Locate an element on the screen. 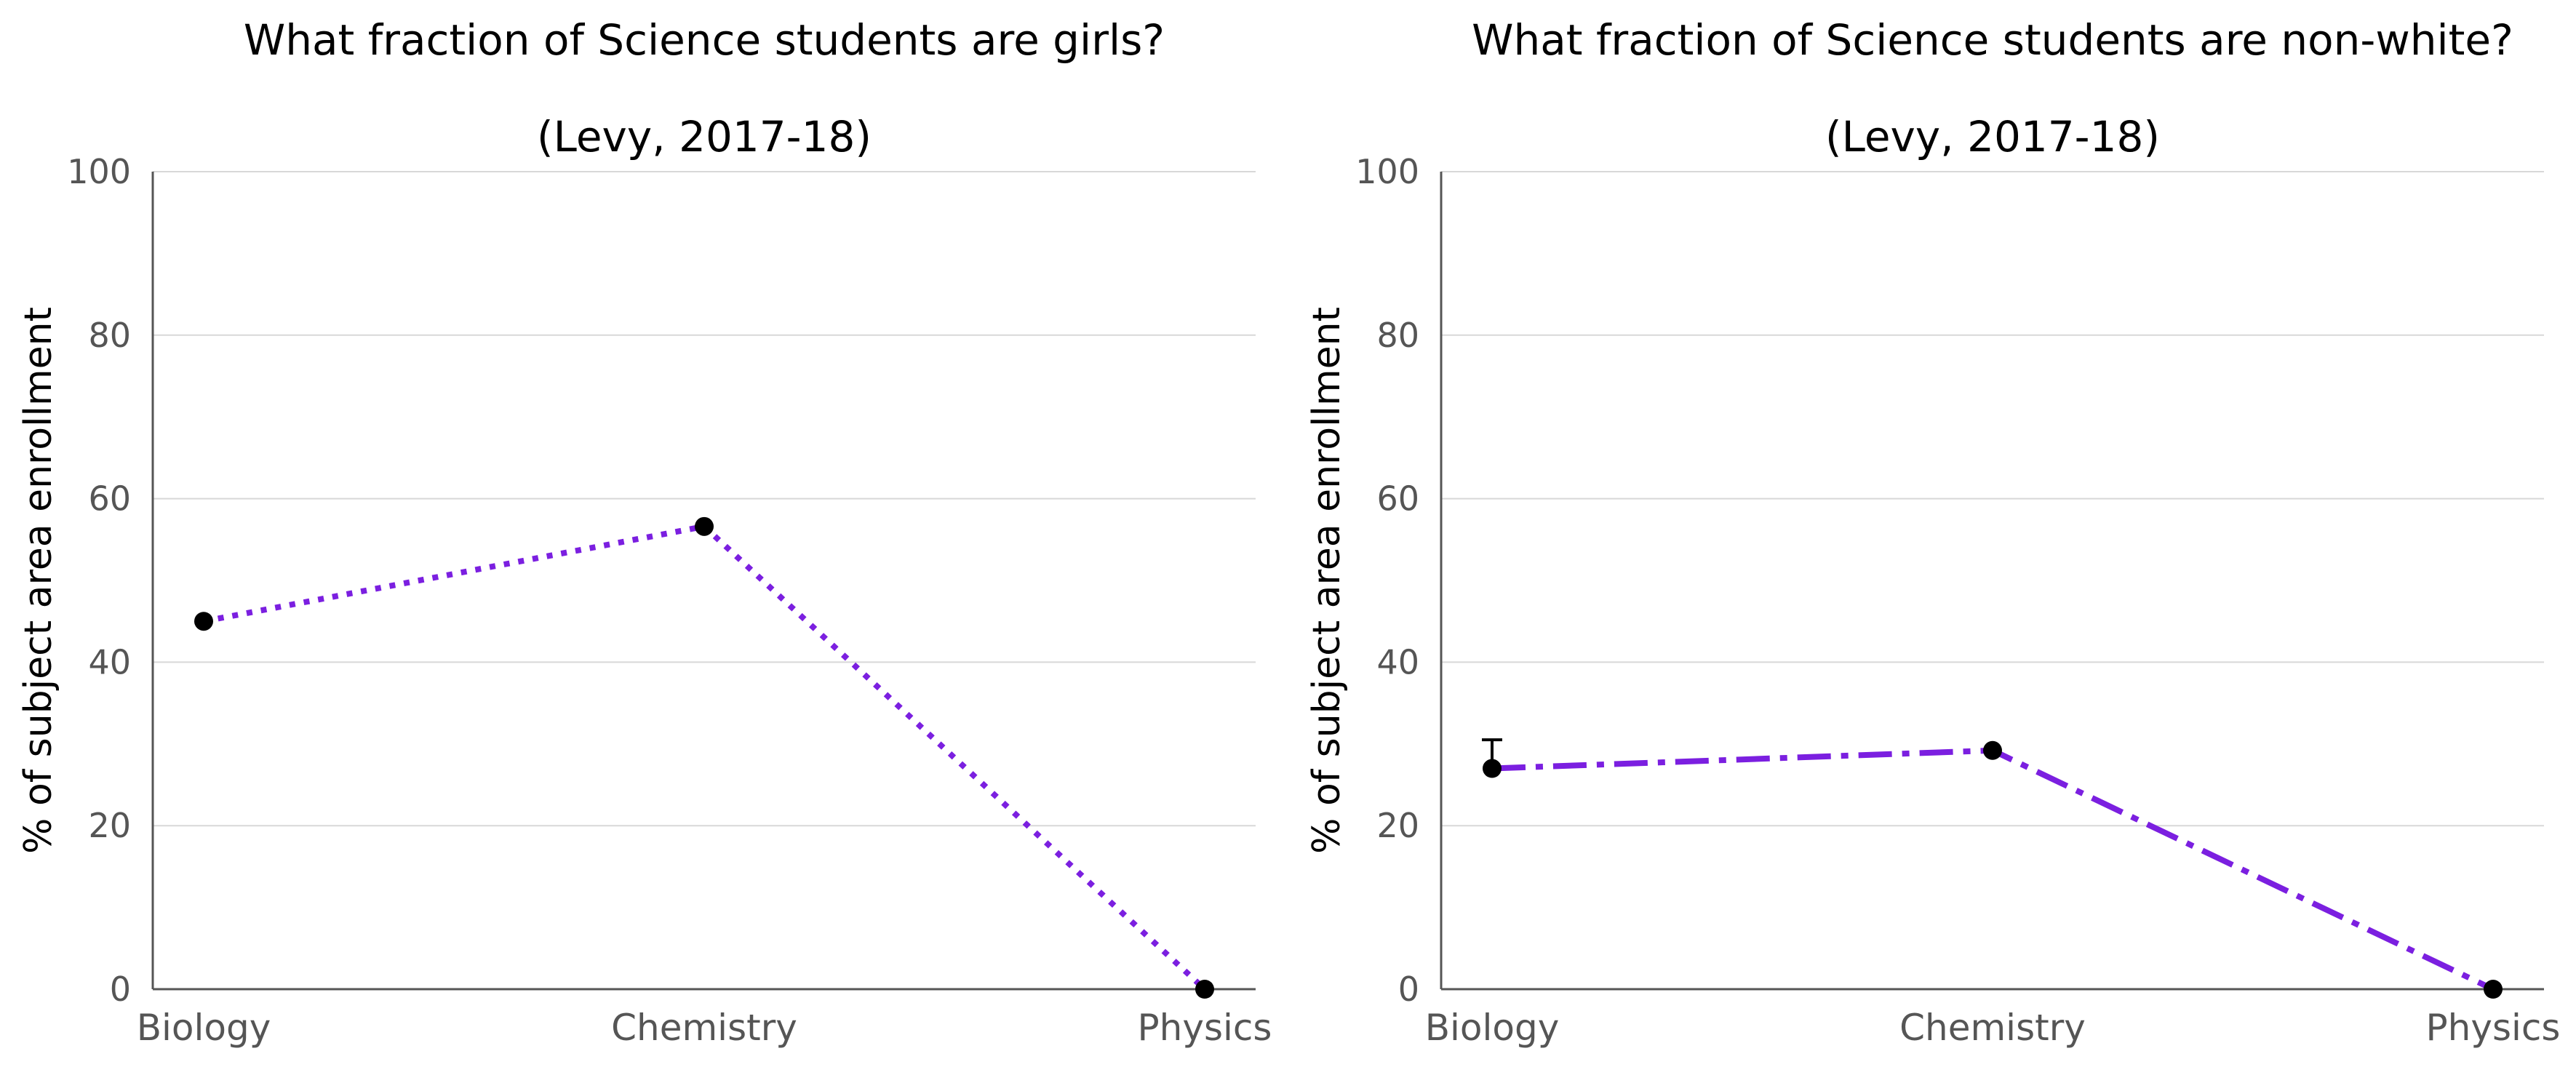 This screenshot has height=1067, width=2576. right-y-tick-label: 60 is located at coordinates (1397, 499).